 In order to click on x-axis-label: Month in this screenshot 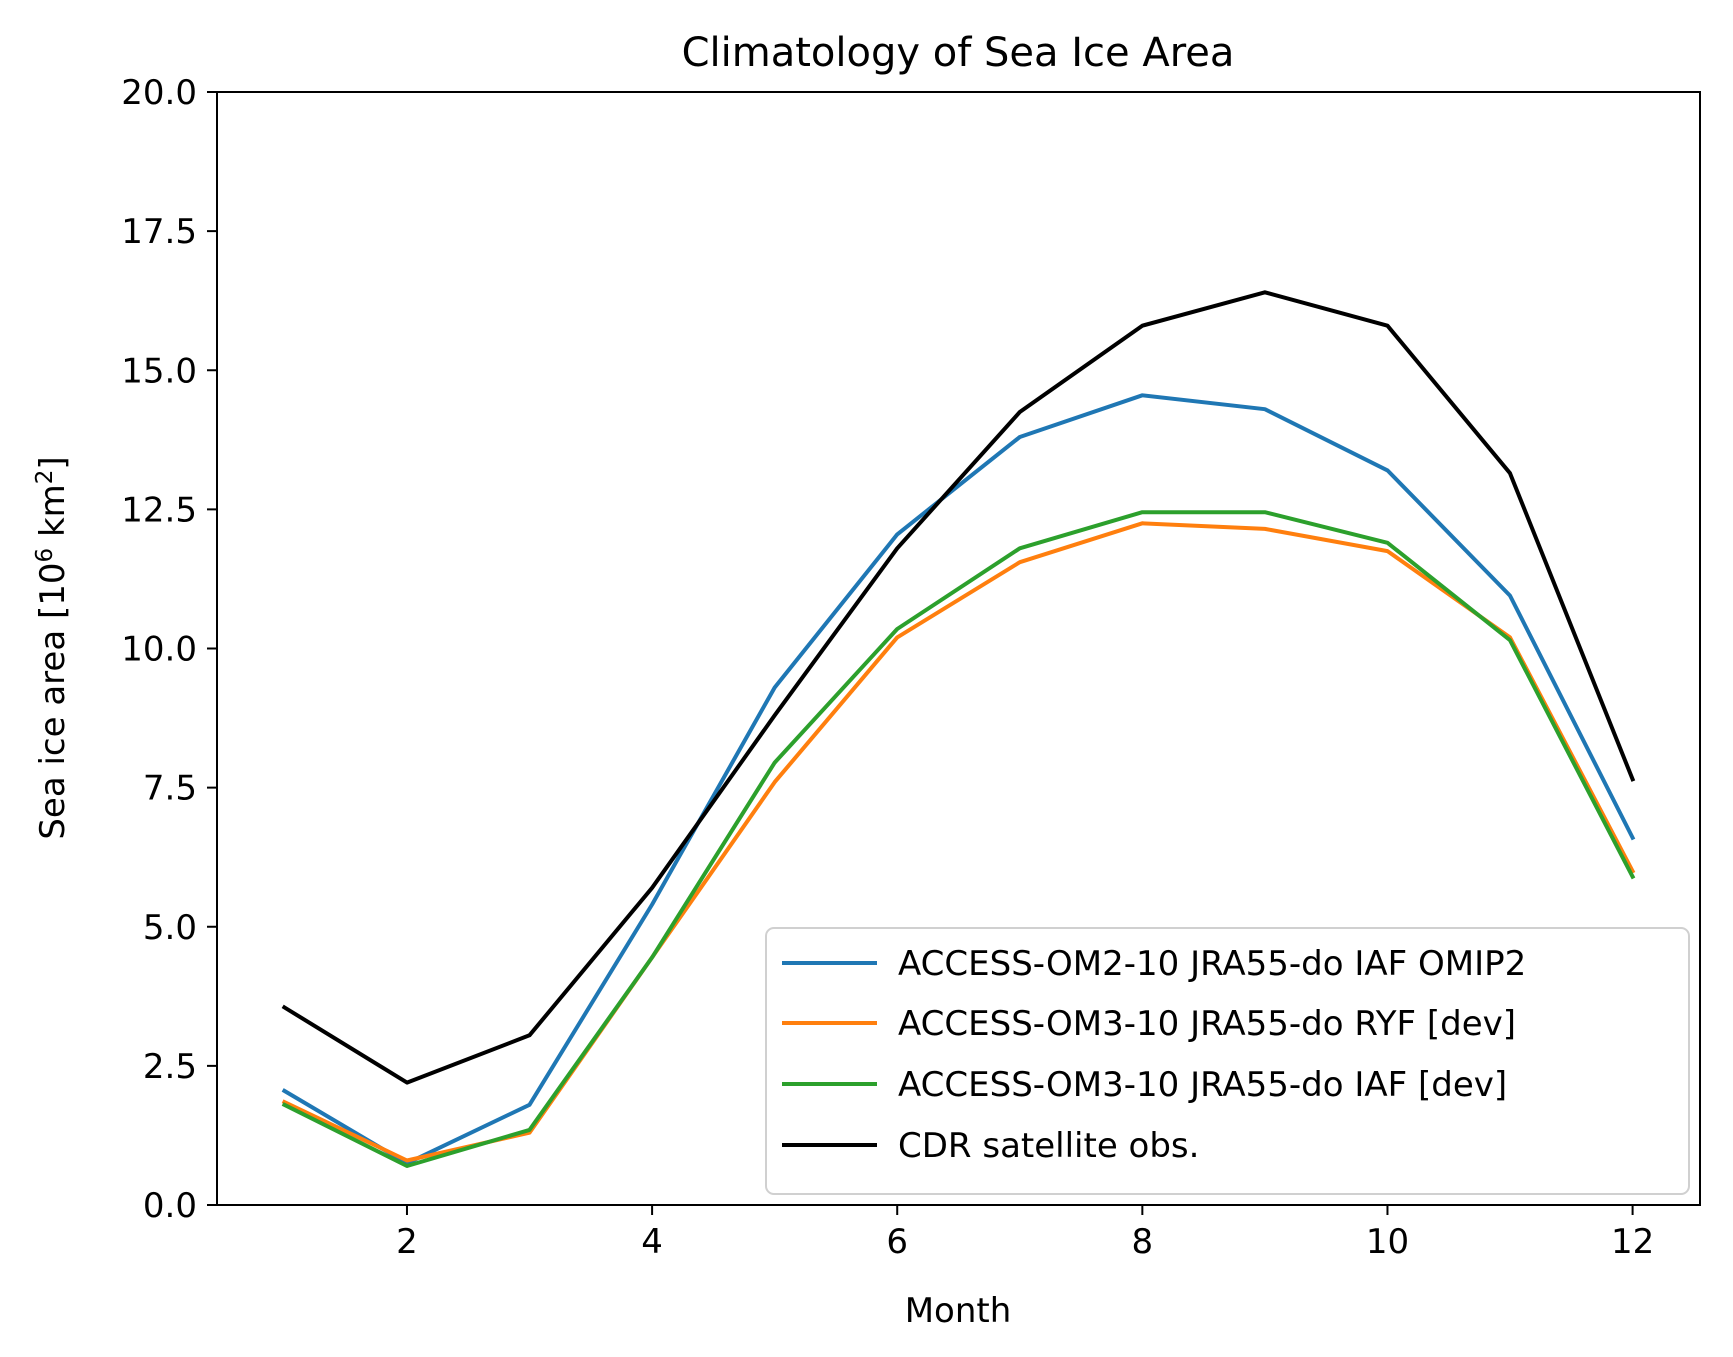, I will do `click(958, 1311)`.